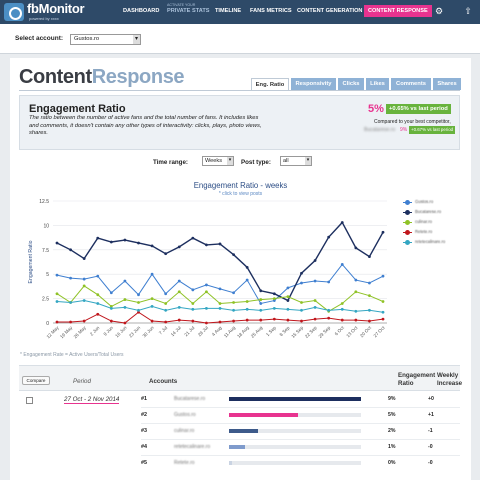 This screenshot has width=480, height=480. I want to click on y-axis-label: Engagement Ratio, so click(31, 261).